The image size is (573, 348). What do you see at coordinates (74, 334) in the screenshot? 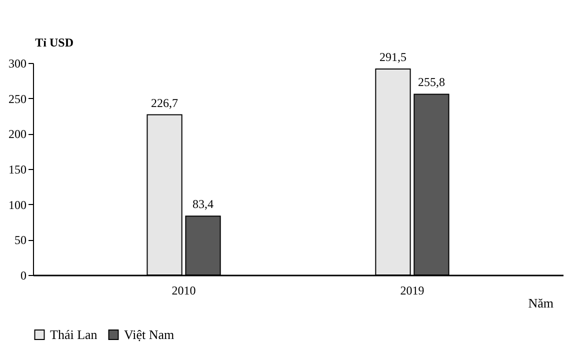
I see `legend-label: Thái Lan` at bounding box center [74, 334].